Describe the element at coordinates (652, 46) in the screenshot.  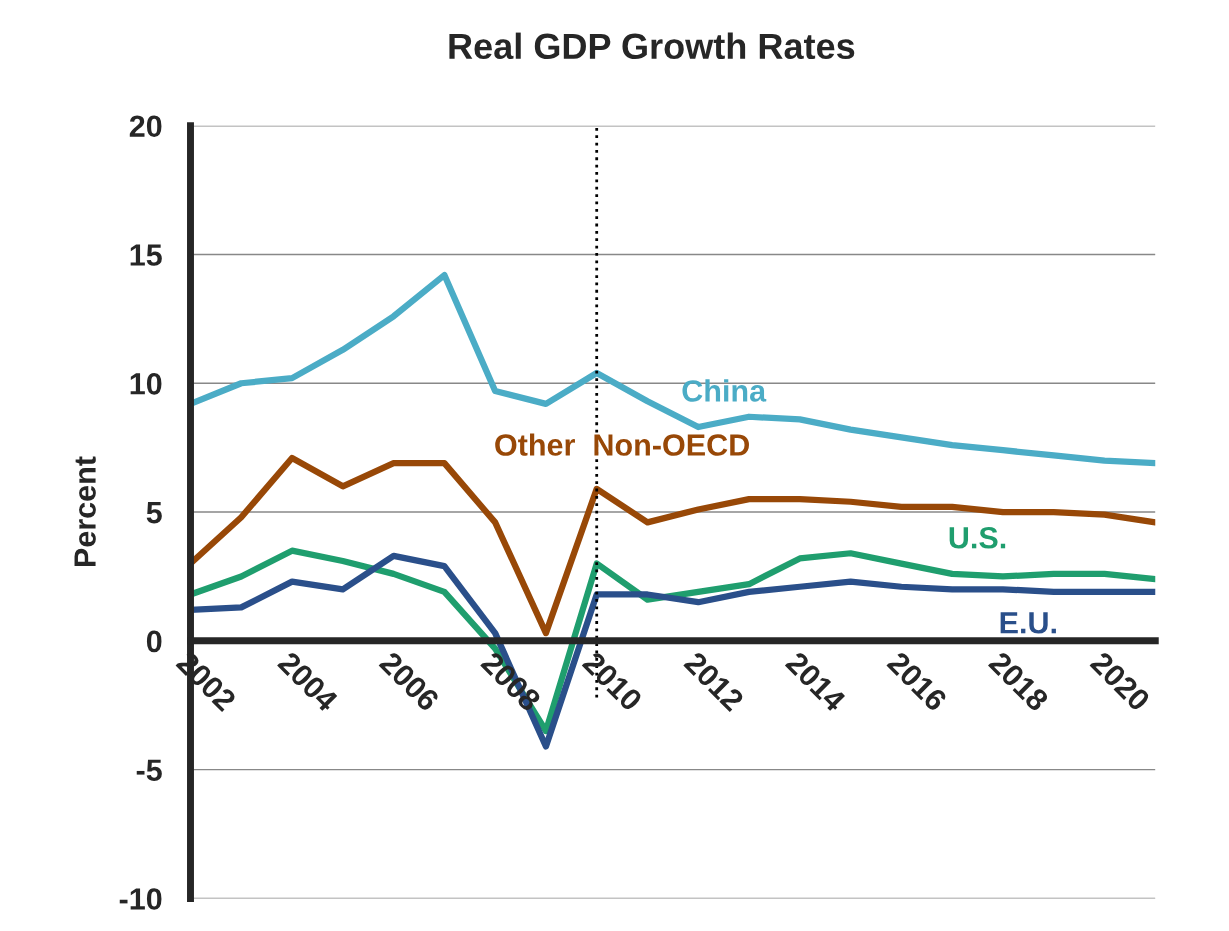
I see `chart-title: Real GDP Growth Rates` at that location.